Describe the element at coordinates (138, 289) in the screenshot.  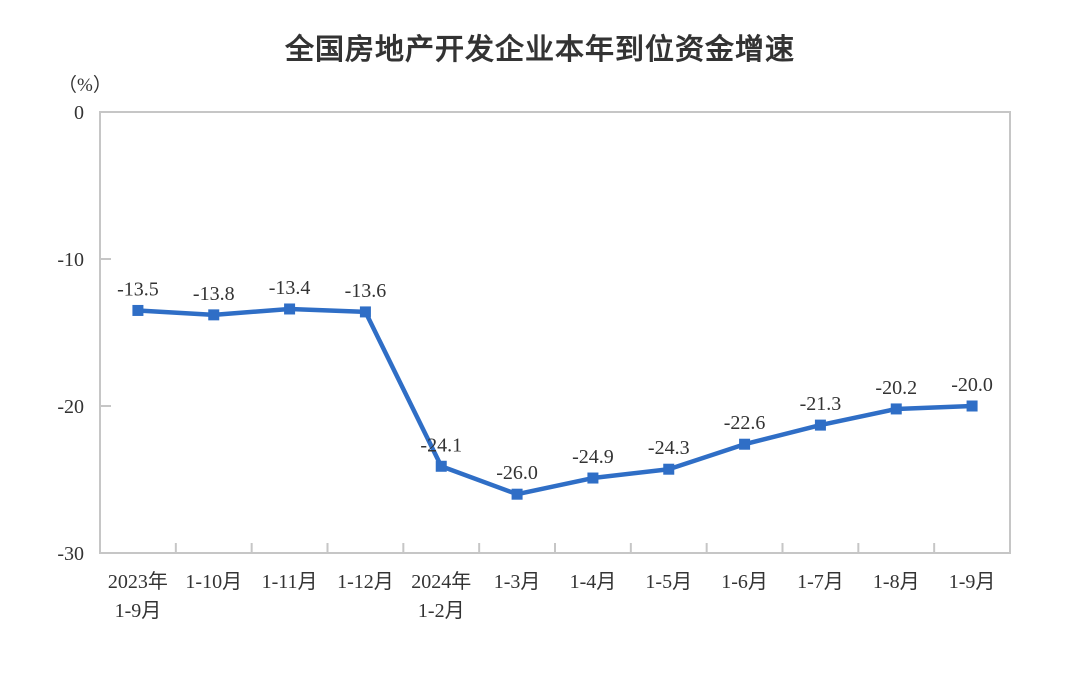
I see `data-point-label: -13.5` at that location.